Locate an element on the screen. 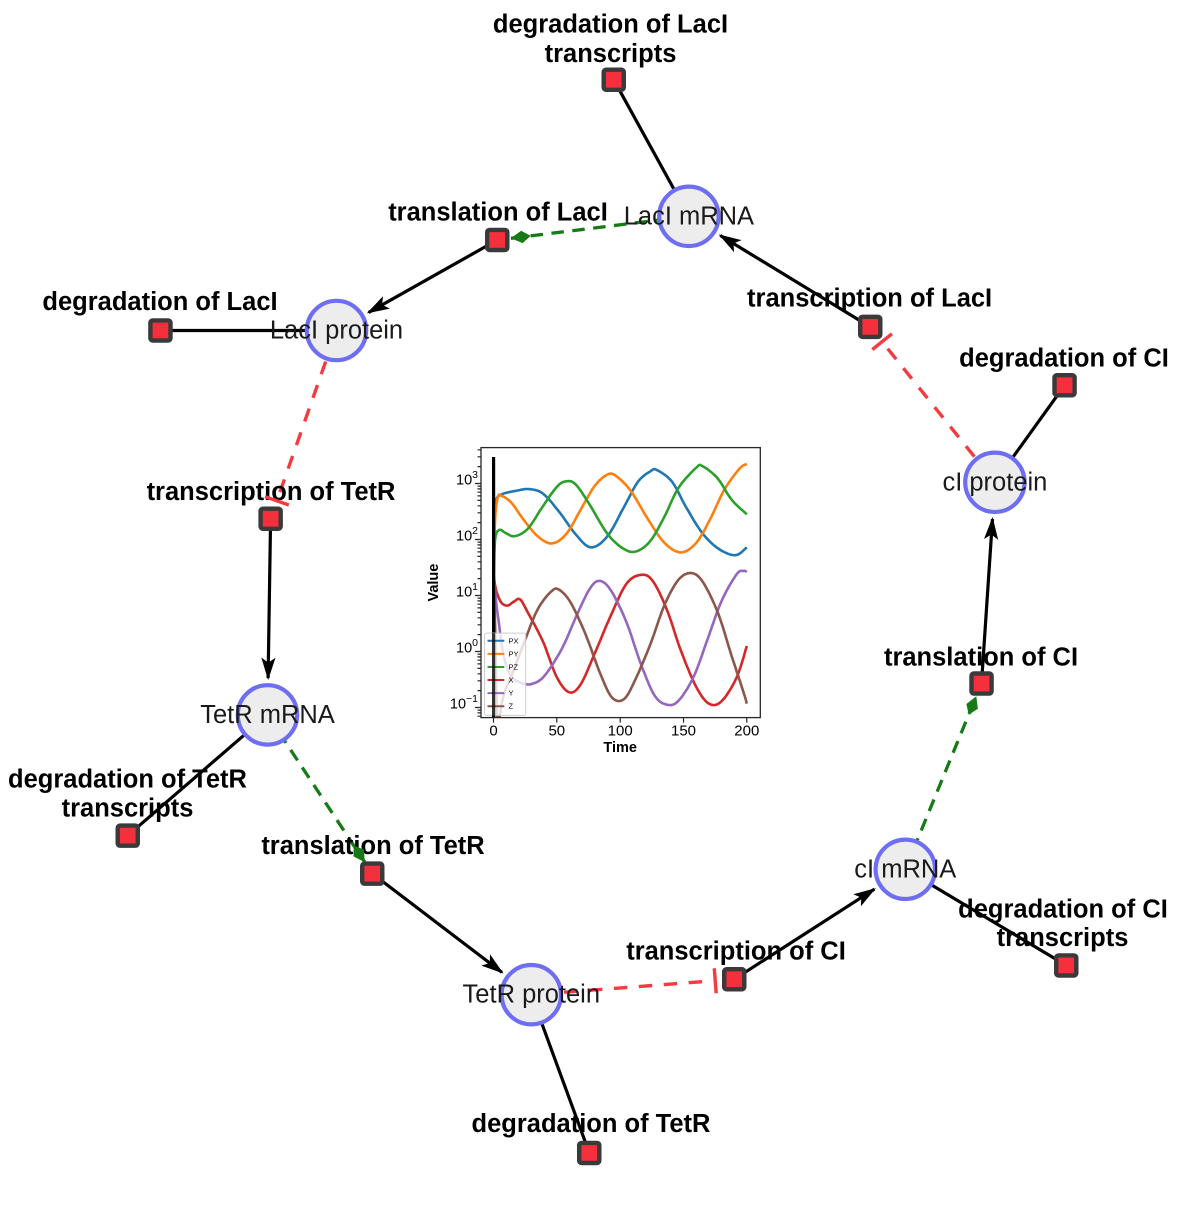 The height and width of the screenshot is (1205, 1189). svg-text: LacI mRNA is located at coordinates (689, 216).